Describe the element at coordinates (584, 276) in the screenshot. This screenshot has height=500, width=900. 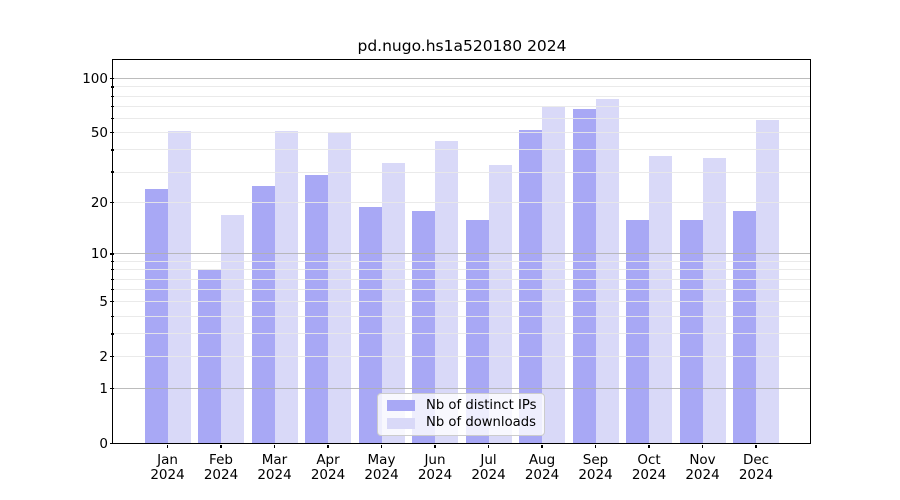
I see `bar-ips-sep` at that location.